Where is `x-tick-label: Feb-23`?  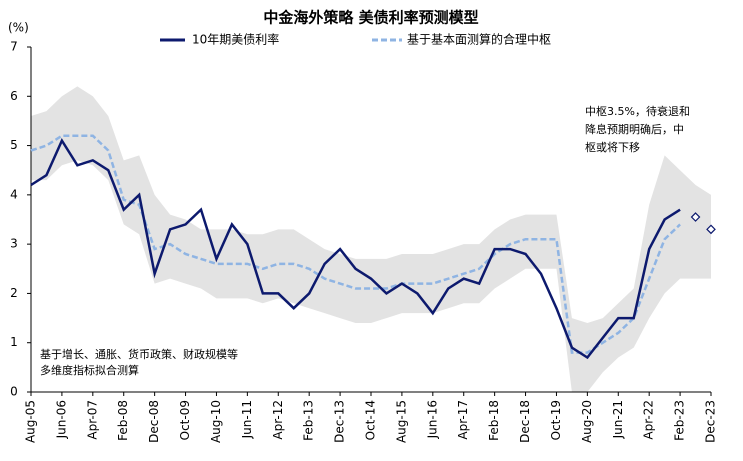 x-tick-label: Feb-23 is located at coordinates (680, 420).